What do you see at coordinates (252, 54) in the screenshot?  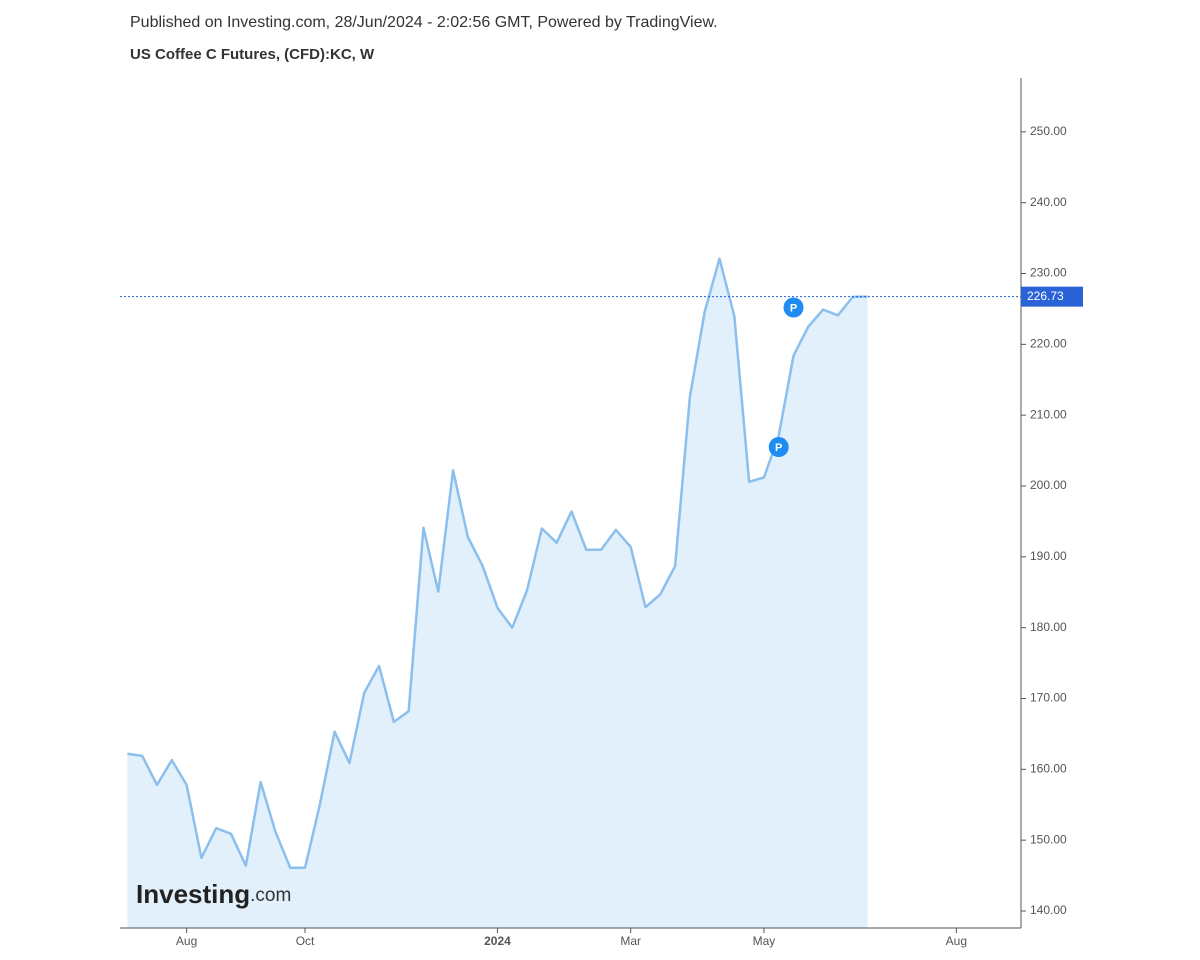 I see `chart-title: US Coffee C Futures, (CFD):KC, W` at bounding box center [252, 54].